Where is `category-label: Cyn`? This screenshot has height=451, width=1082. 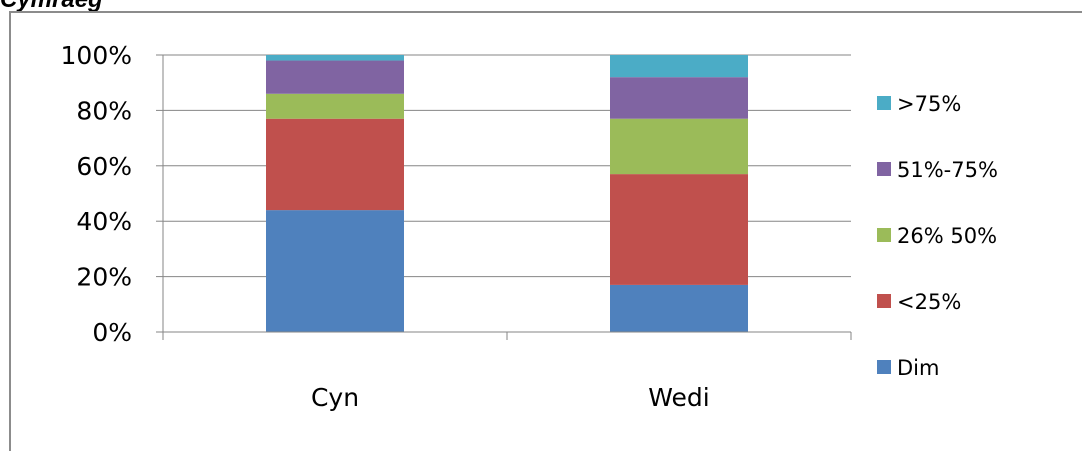
category-label: Cyn is located at coordinates (335, 397).